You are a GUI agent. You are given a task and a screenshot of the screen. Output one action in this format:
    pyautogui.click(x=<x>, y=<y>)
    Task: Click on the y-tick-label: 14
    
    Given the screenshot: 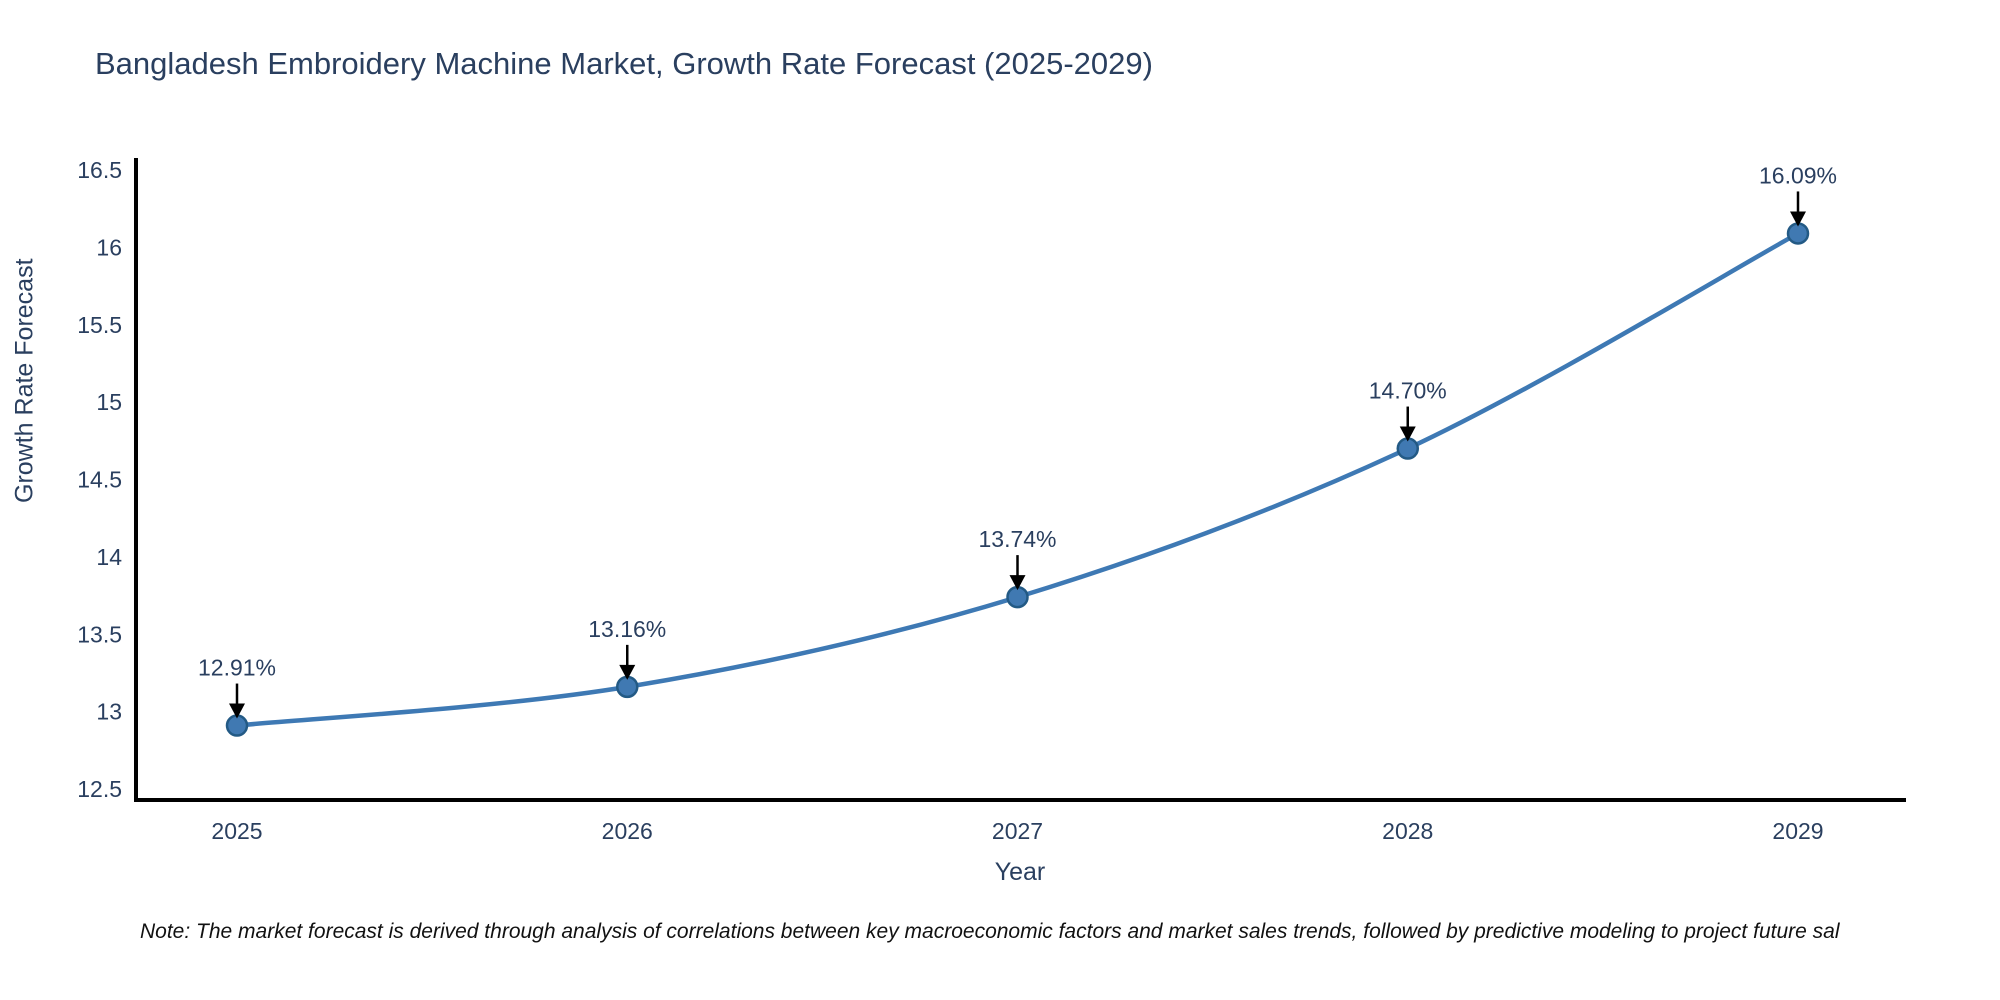 What is the action you would take?
    pyautogui.click(x=109, y=557)
    